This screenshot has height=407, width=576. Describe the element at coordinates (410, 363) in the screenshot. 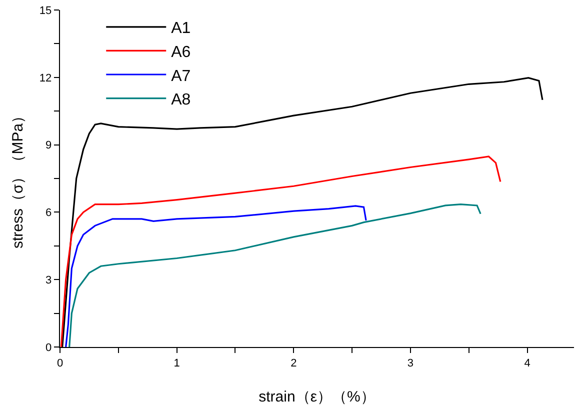

I see `x-tick-label: 3` at that location.